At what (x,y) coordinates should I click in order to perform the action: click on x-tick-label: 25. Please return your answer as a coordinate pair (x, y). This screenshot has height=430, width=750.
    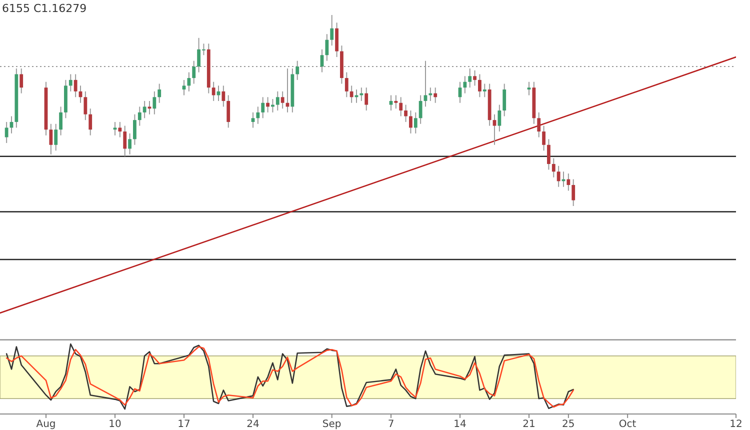
    Looking at the image, I should click on (568, 424).